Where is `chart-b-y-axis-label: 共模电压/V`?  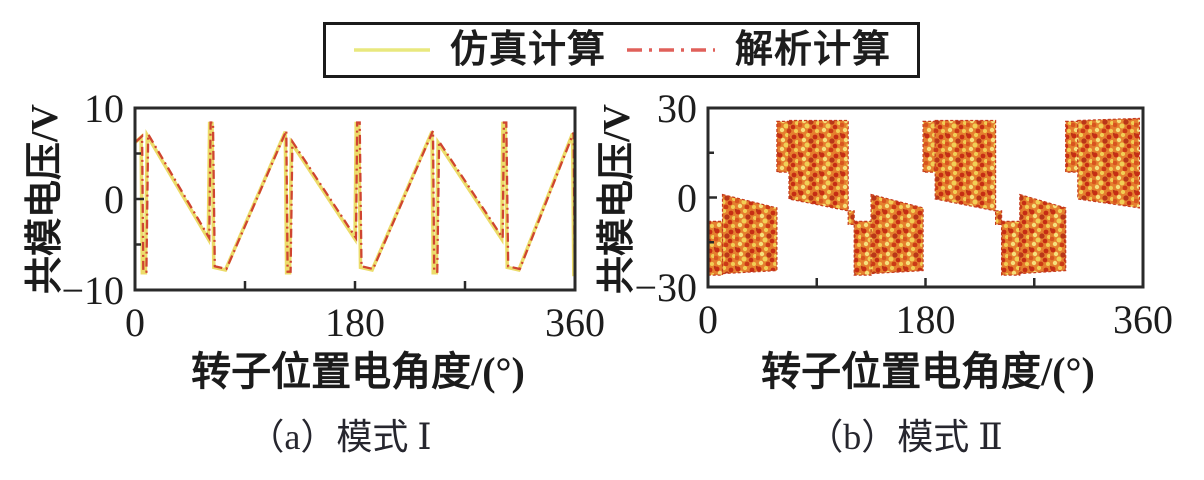 chart-b-y-axis-label: 共模电压/V is located at coordinates (617, 199).